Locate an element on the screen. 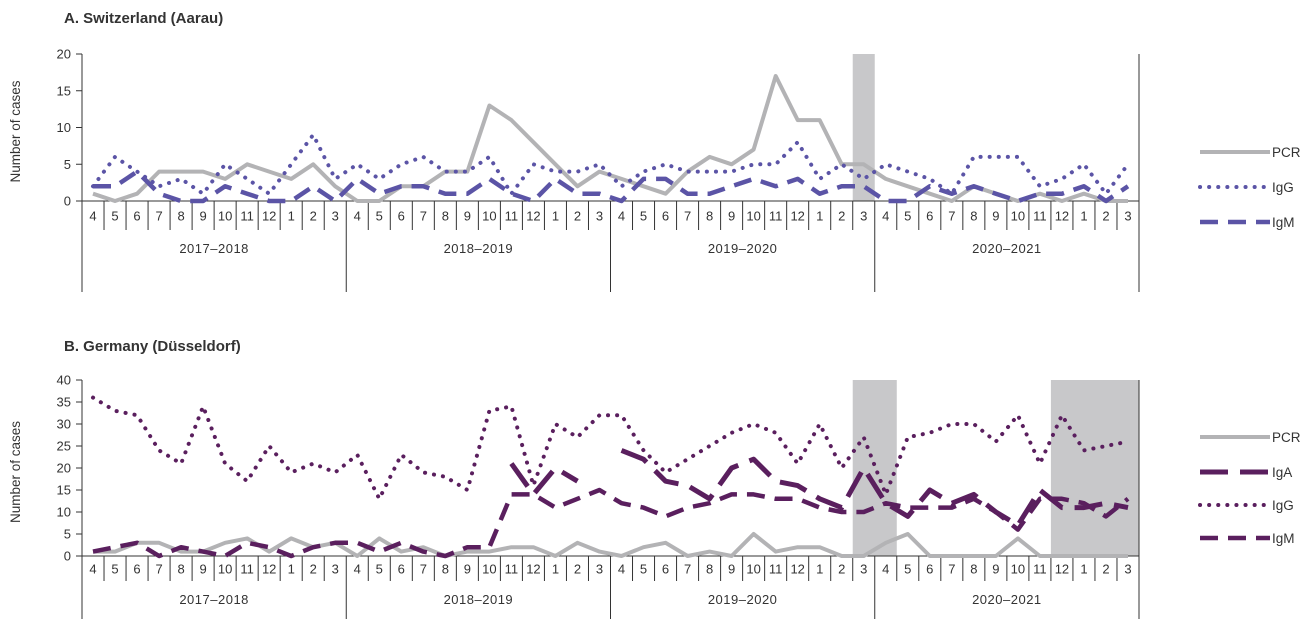 This screenshot has height=619, width=1309. legend-label-igm: IgM is located at coordinates (1283, 538).